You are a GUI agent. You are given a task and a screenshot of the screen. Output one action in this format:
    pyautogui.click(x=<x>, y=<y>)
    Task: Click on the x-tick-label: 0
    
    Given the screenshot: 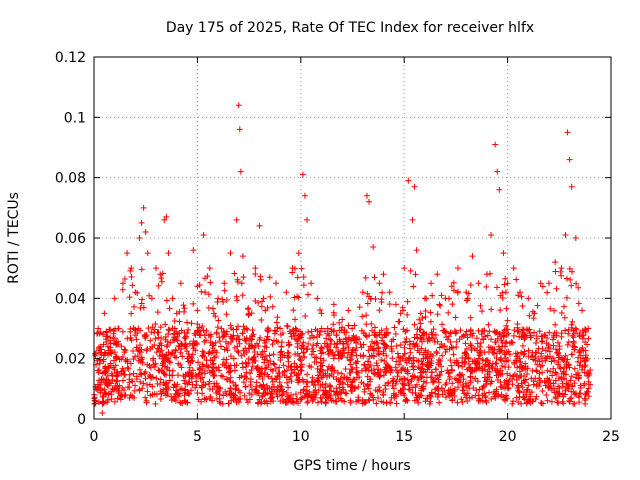 What is the action you would take?
    pyautogui.click(x=94, y=437)
    